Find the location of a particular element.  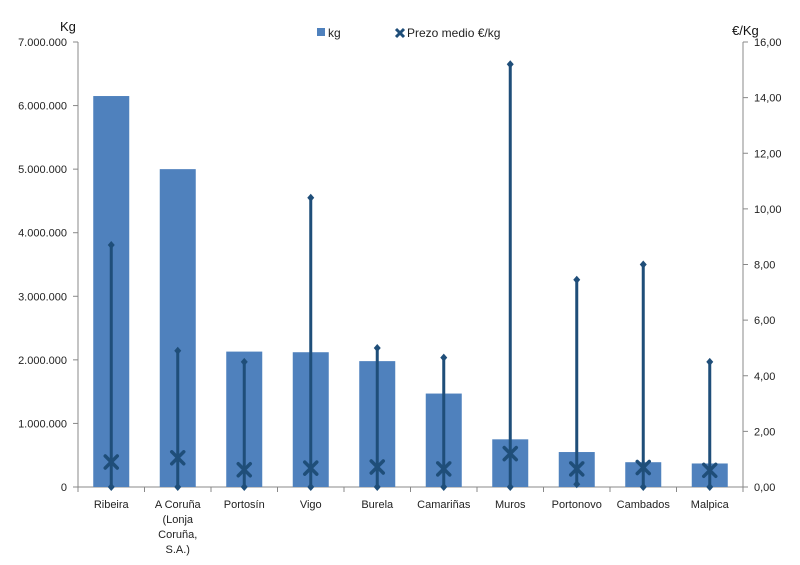

category-label: Ribeira is located at coordinates (112, 505).